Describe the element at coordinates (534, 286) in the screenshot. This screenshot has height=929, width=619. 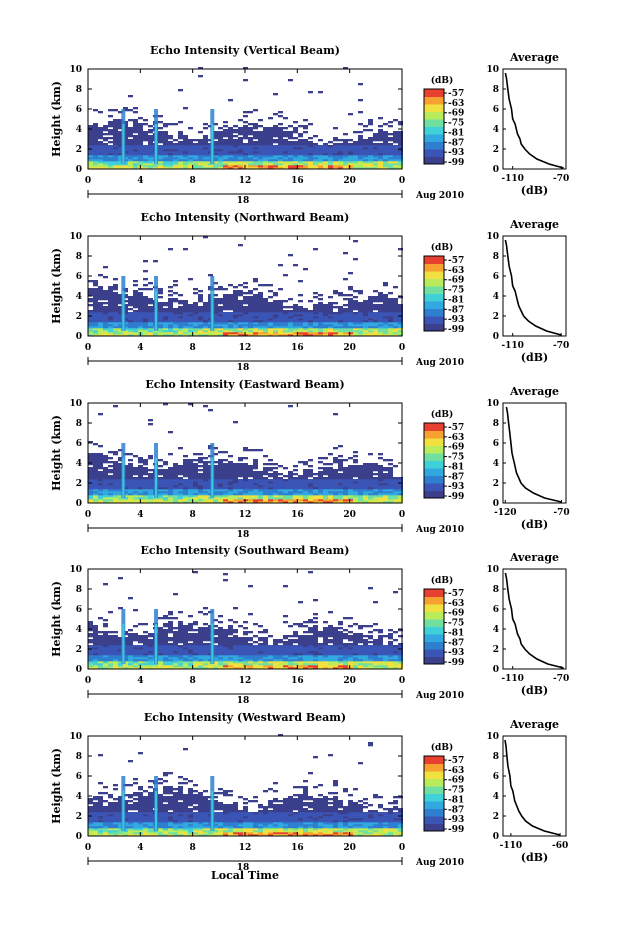
I see `average-frame` at that location.